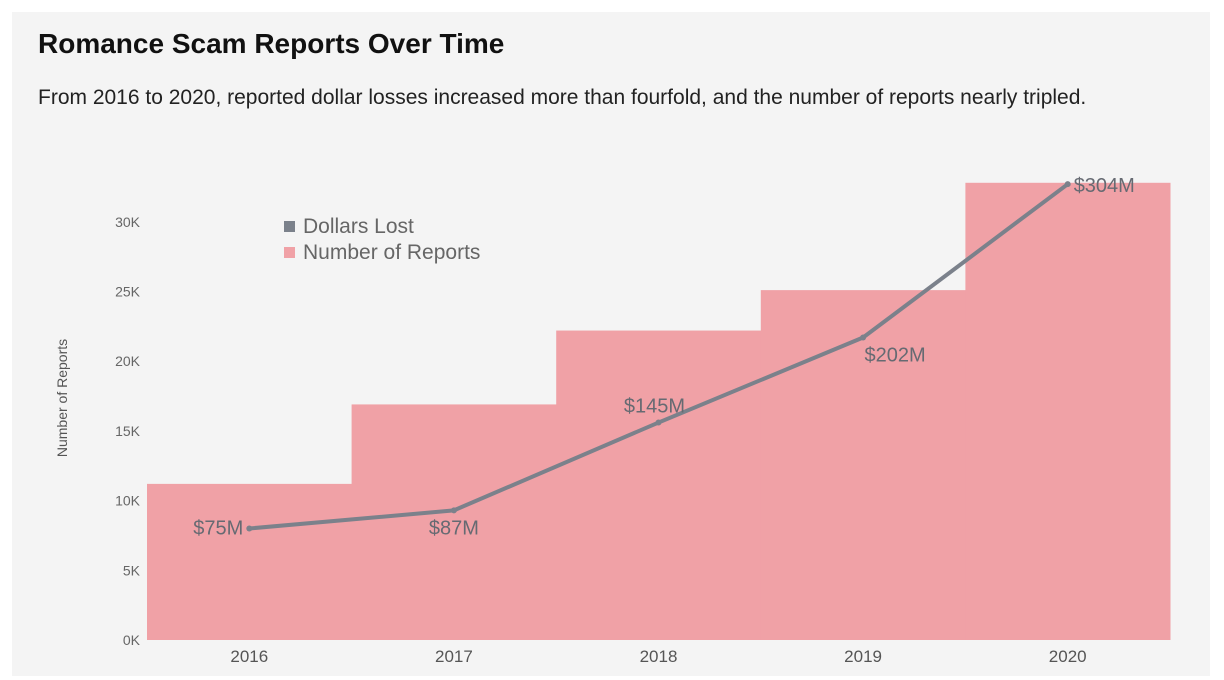  Describe the element at coordinates (382, 239) in the screenshot. I see `legend: Dollars Lost Number of Reports` at that location.